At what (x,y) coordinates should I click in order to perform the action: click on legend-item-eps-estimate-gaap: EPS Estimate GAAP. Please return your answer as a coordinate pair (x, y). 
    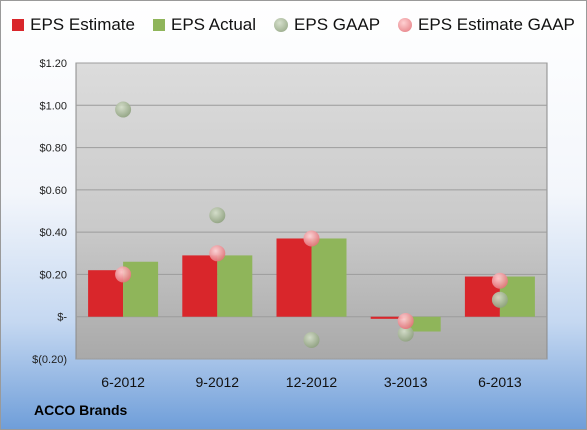
    Looking at the image, I should click on (486, 25).